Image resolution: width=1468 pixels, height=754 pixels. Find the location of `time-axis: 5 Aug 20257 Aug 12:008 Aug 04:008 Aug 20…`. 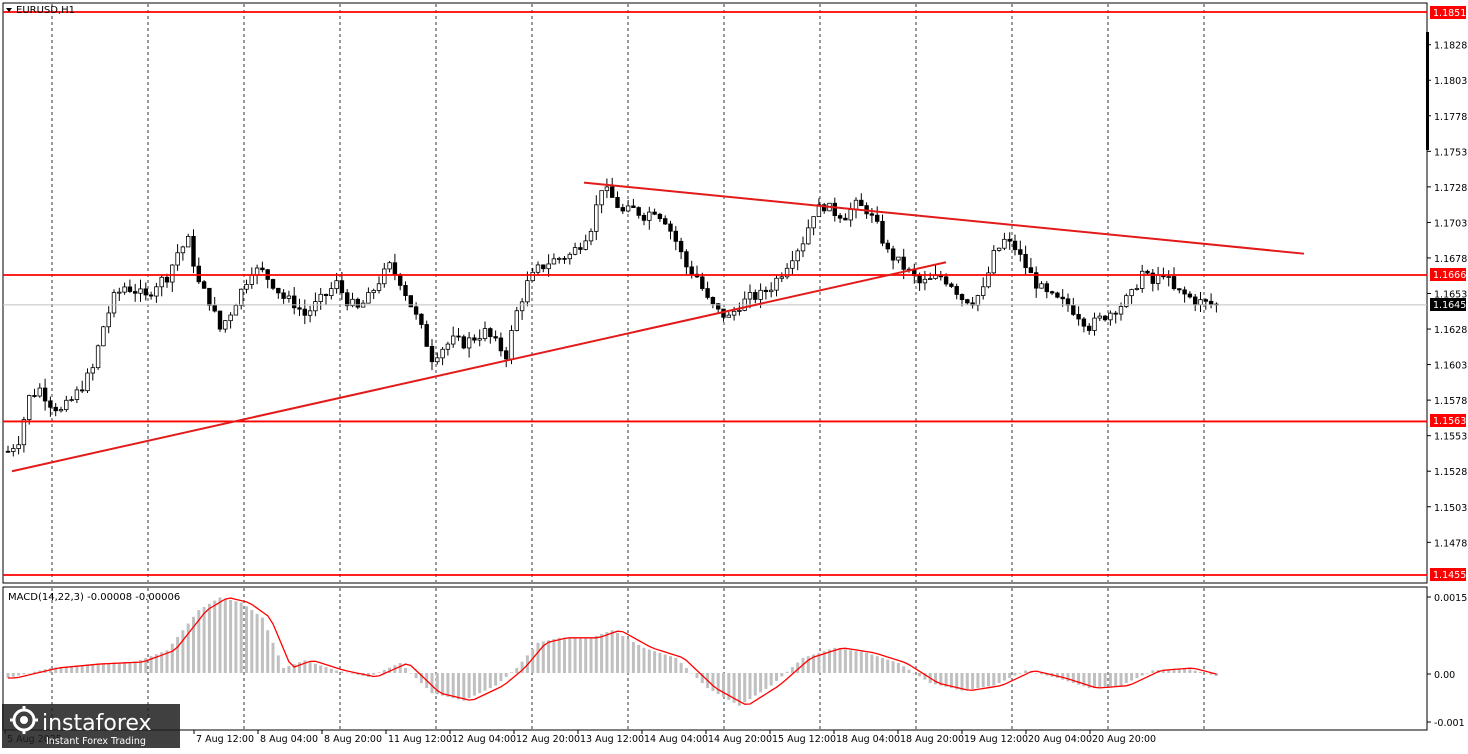

time-axis: 5 Aug 20257 Aug 12:008 Aug 04:008 Aug 20… is located at coordinates (580, 737).